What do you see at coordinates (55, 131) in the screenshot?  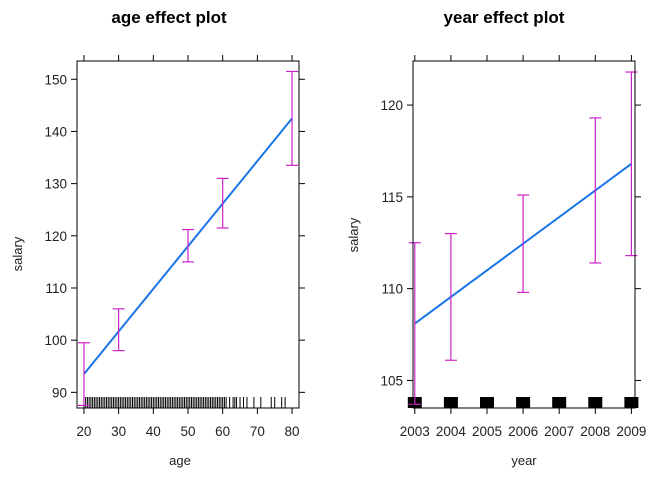 I see `age-y-tick-label: 140` at bounding box center [55, 131].